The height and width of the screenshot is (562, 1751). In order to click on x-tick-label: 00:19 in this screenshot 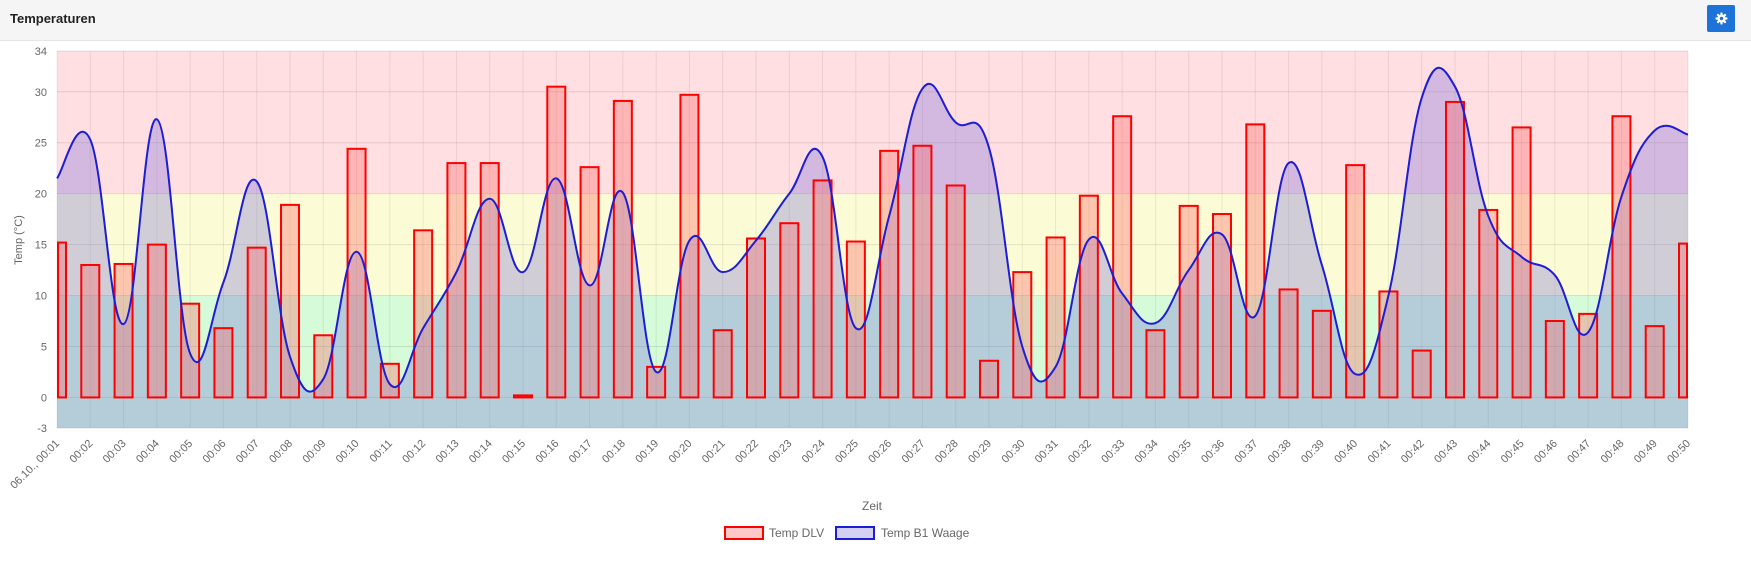, I will do `click(647, 452)`.